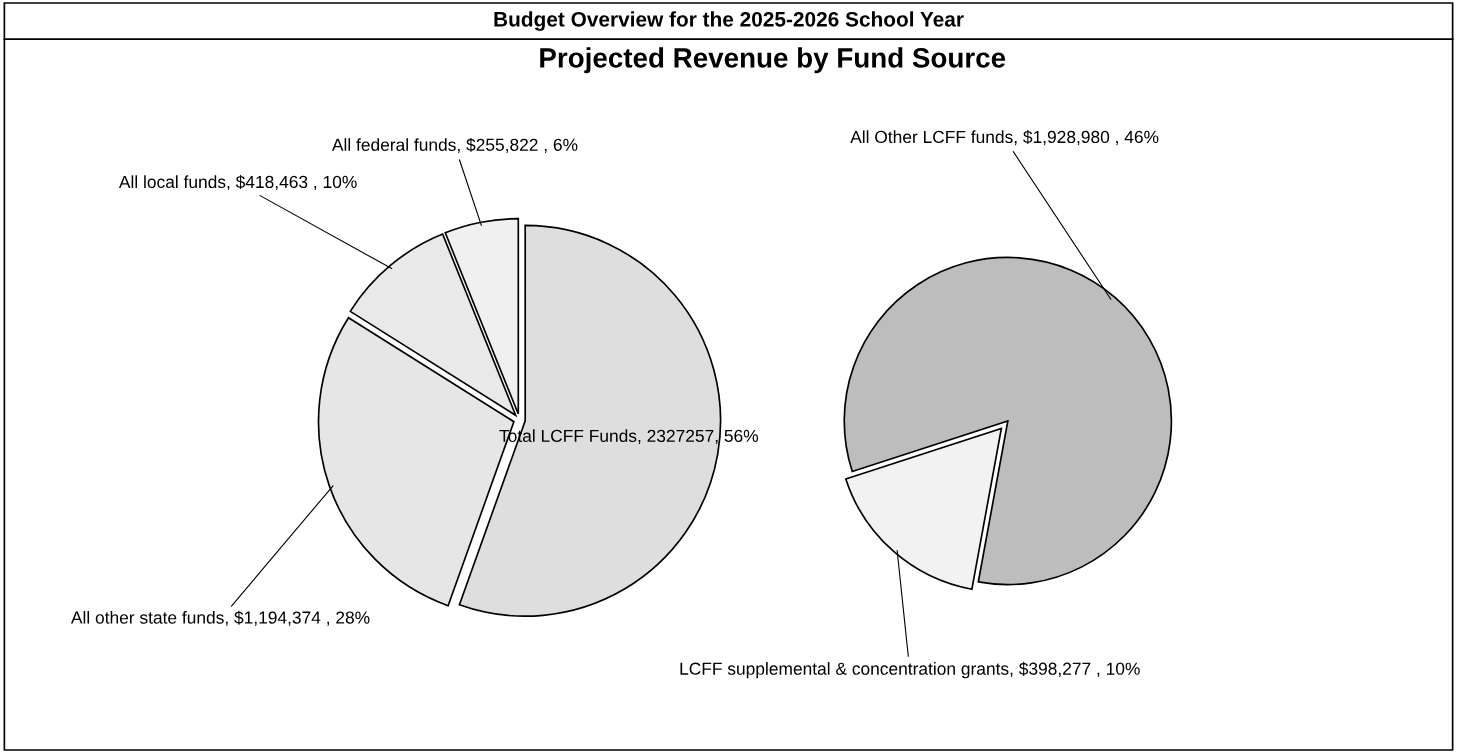 The height and width of the screenshot is (753, 1457). What do you see at coordinates (237, 183) in the screenshot?
I see `slice-label: All local funds, $418,463 , 10%` at bounding box center [237, 183].